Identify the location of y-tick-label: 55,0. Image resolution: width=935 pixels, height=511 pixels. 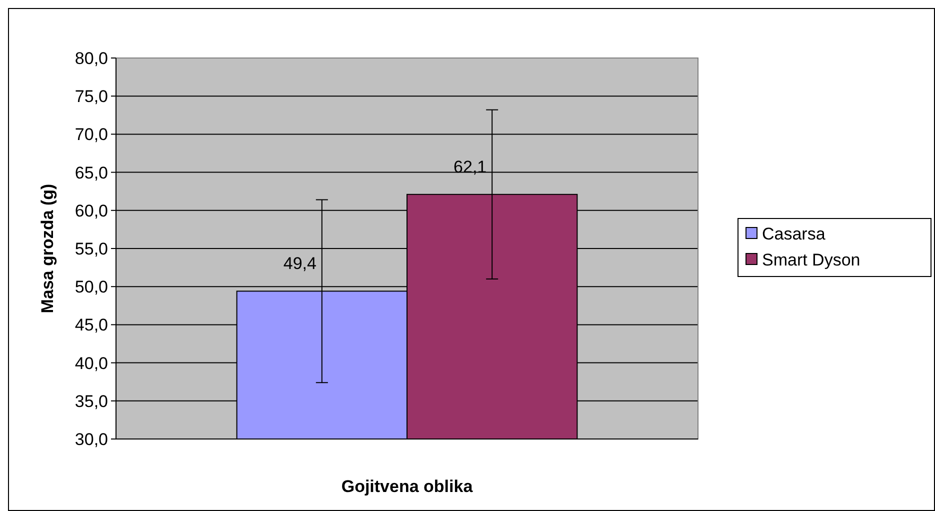
(91, 248).